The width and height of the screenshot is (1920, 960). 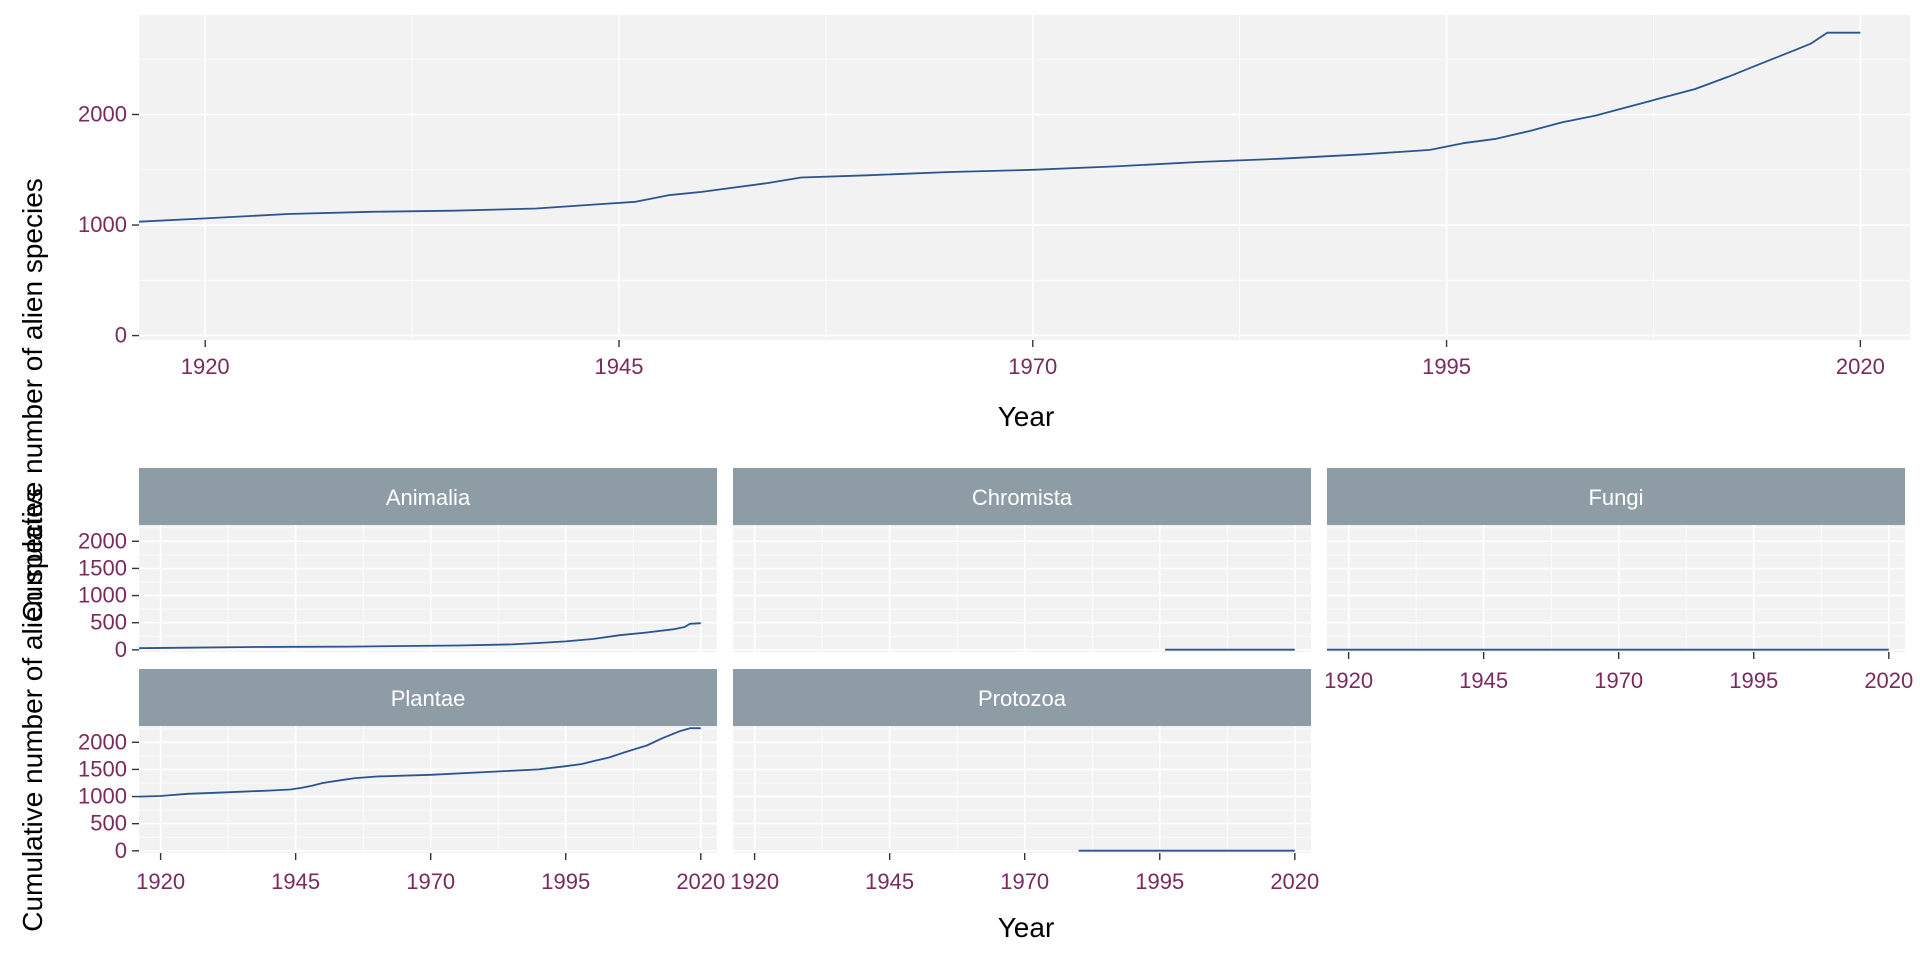 I want to click on facet-protozoa-panel-background, so click(x=1022, y=789).